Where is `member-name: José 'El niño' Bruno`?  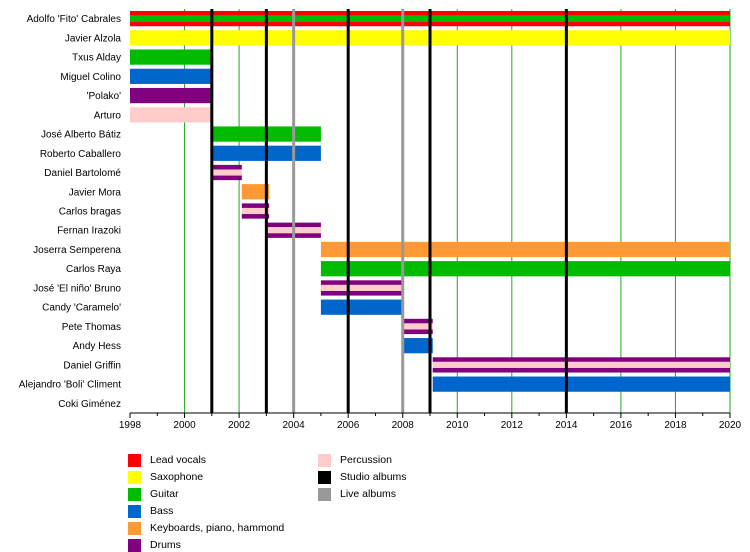 member-name: José 'El niño' Bruno is located at coordinates (77, 288).